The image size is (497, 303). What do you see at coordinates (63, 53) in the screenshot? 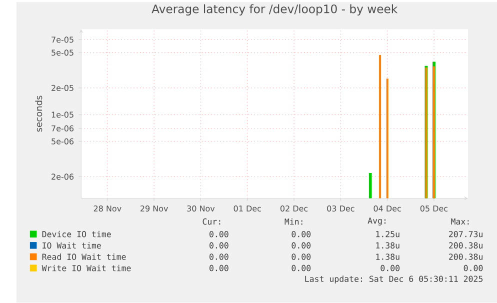
I see `y-tick-label: 5e-05` at bounding box center [63, 53].